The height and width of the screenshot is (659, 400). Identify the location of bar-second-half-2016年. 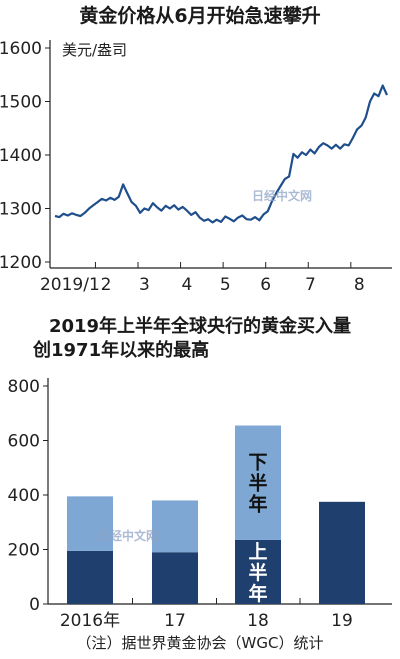
(90, 523).